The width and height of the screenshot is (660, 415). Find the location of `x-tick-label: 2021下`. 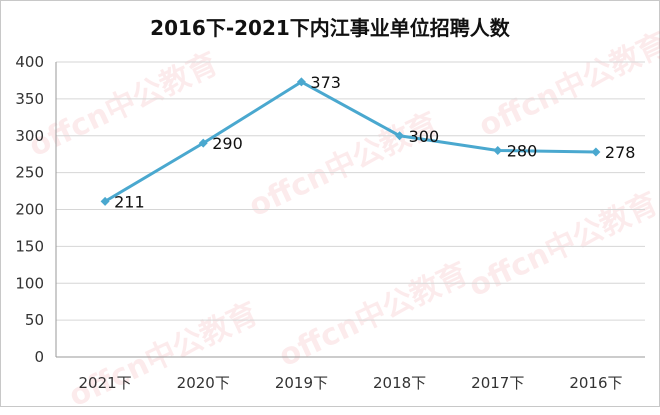

x-tick-label: 2021下 is located at coordinates (104, 383).